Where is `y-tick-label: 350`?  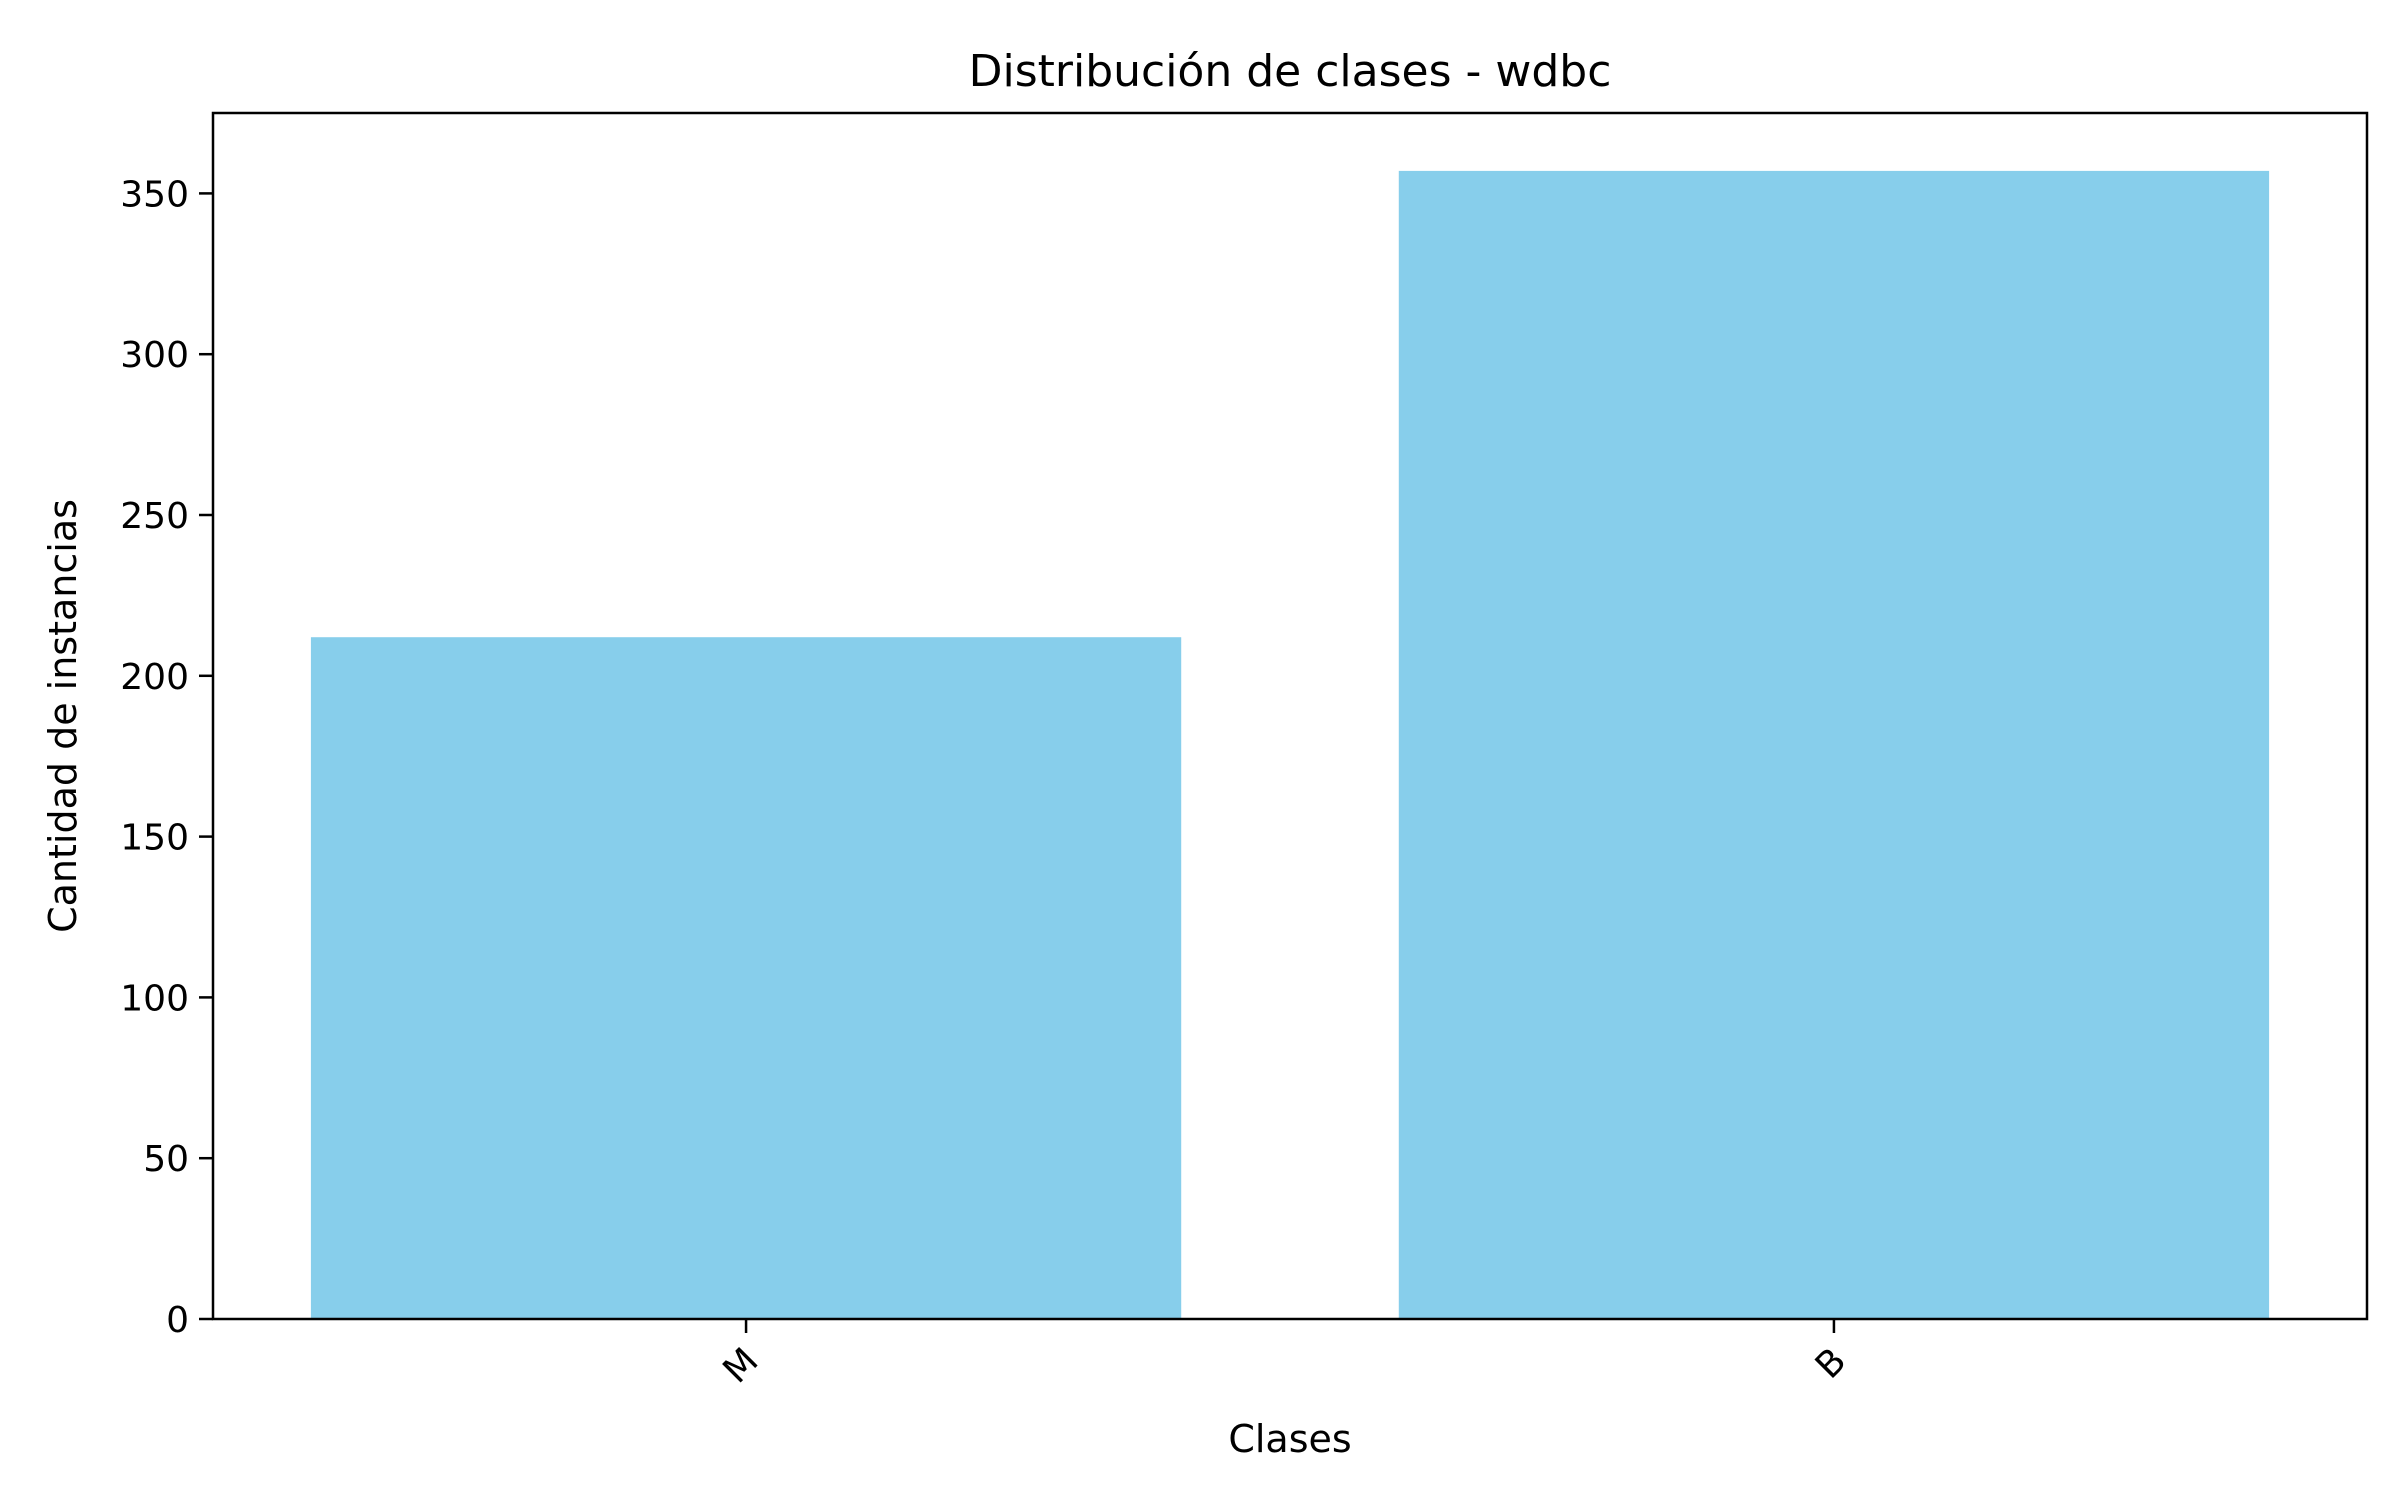
y-tick-label: 350 is located at coordinates (154, 194).